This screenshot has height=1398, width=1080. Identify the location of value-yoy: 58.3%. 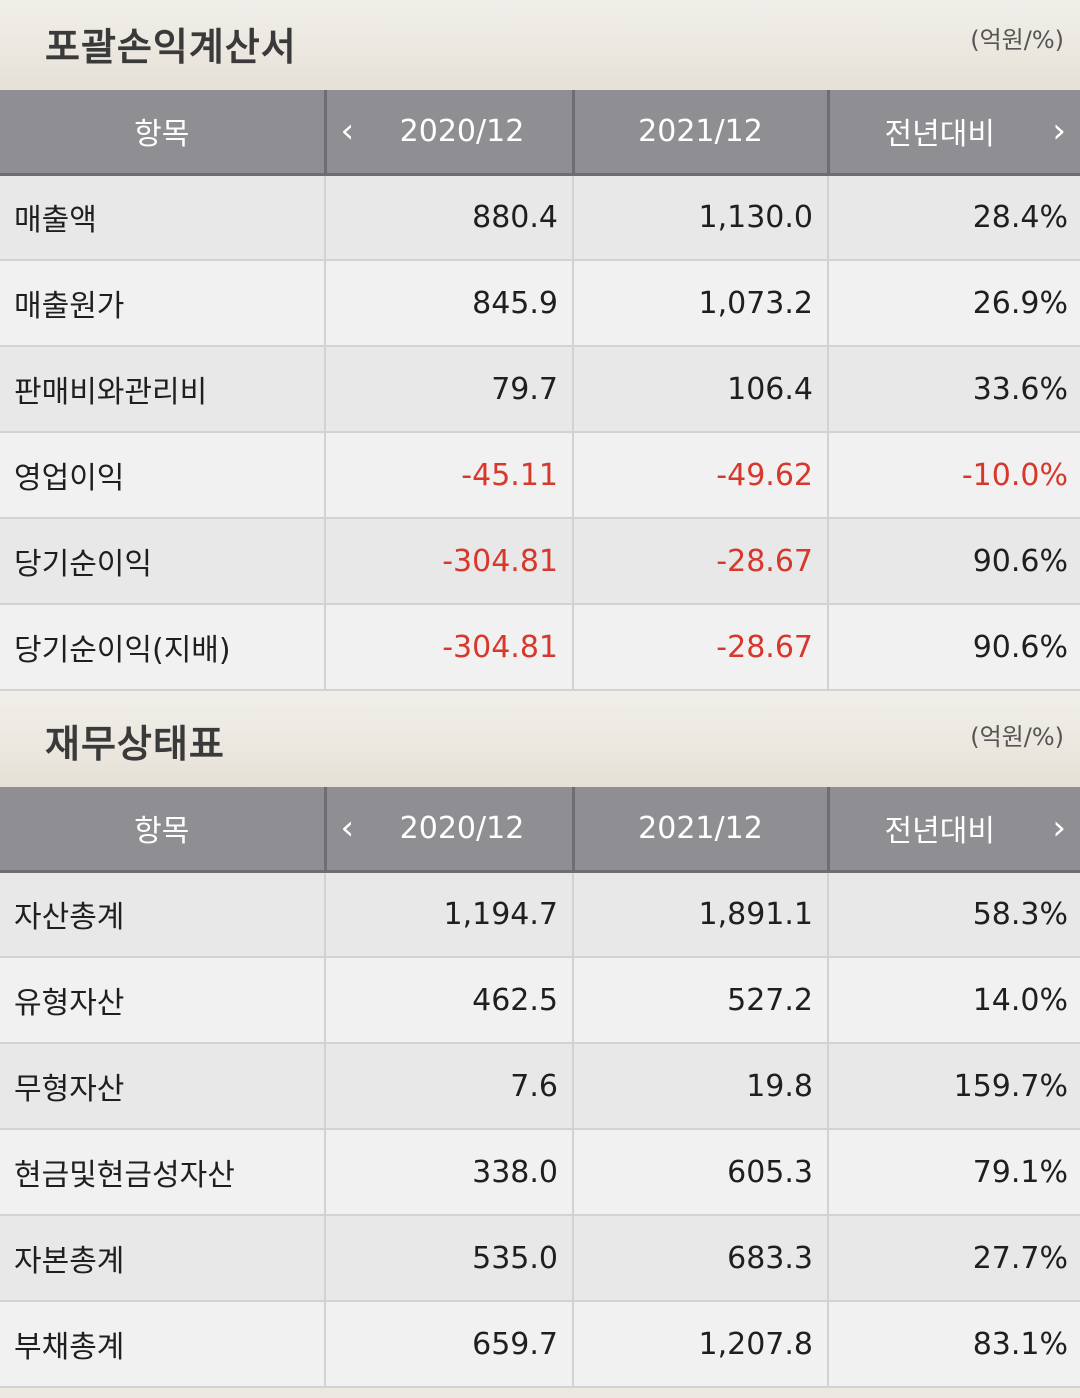
(954, 914).